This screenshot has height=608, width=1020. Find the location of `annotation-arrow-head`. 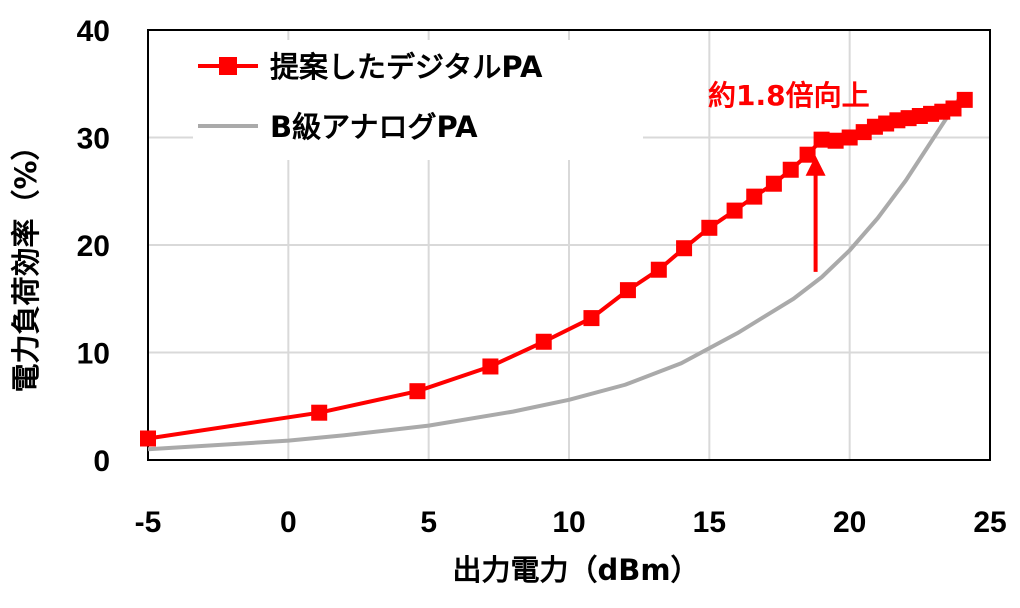

annotation-arrow-head is located at coordinates (815, 165).